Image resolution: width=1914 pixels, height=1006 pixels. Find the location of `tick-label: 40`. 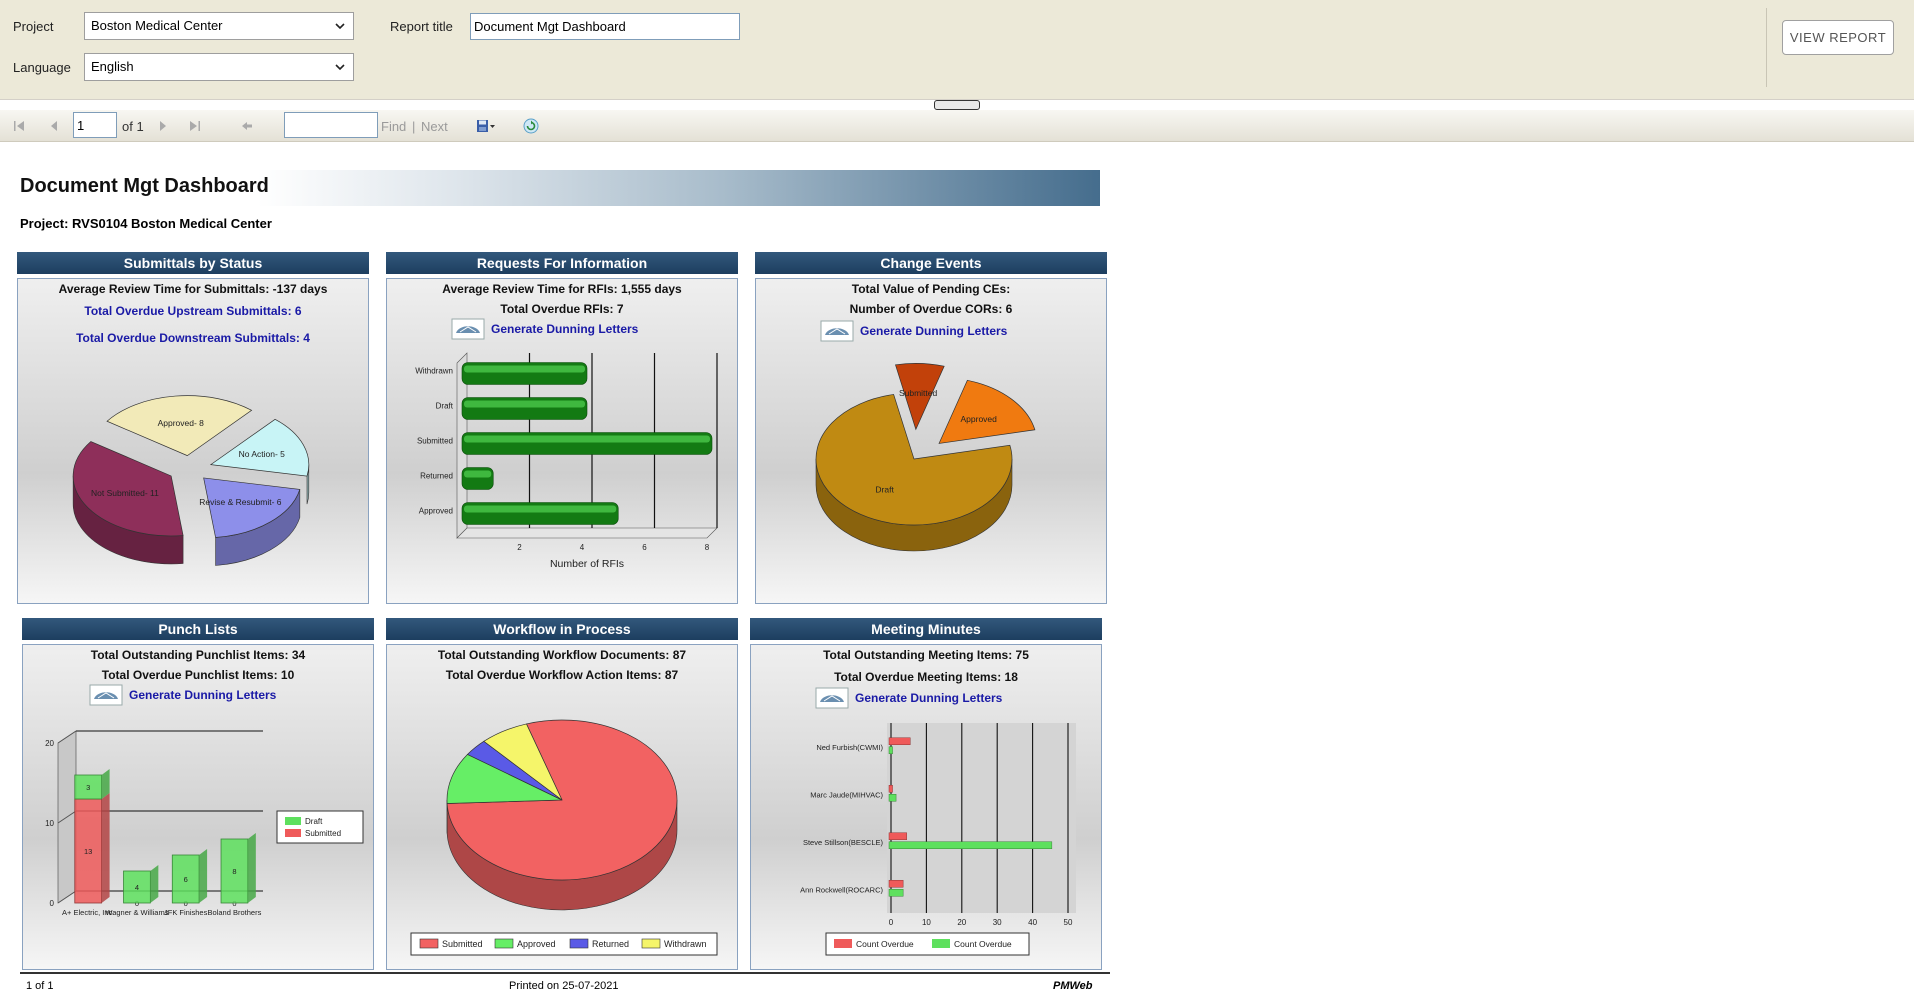

tick-label: 40 is located at coordinates (1032, 922).